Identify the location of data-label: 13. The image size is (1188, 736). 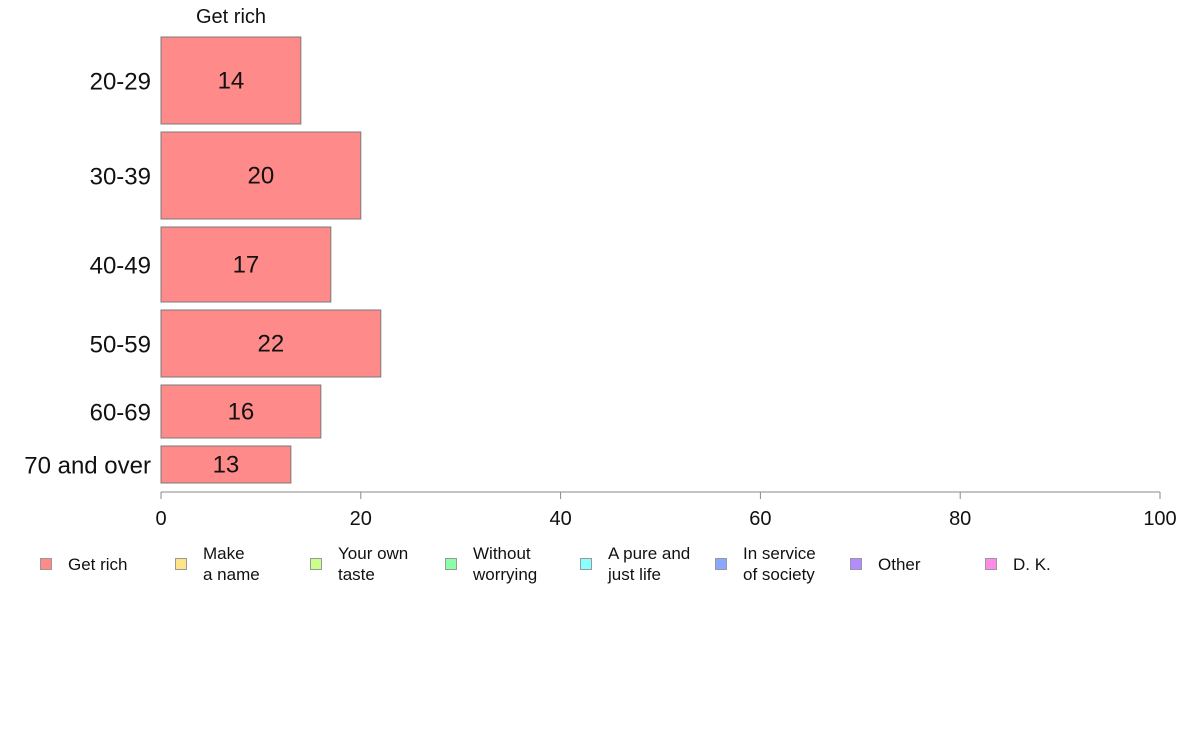
(226, 465).